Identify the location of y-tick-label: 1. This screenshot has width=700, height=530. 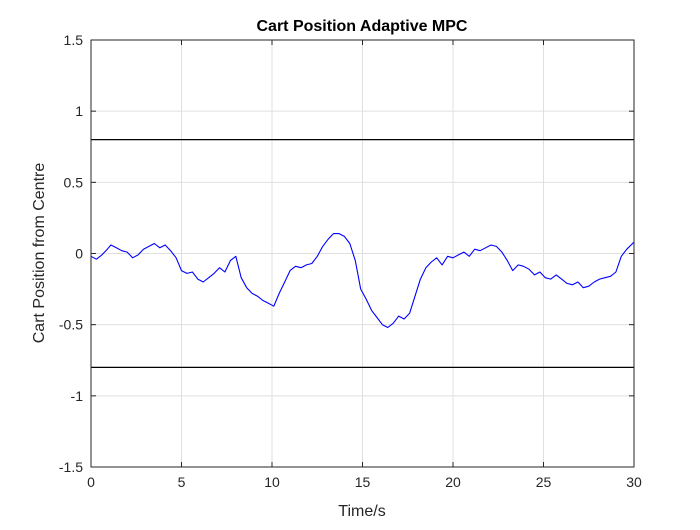
(79, 111).